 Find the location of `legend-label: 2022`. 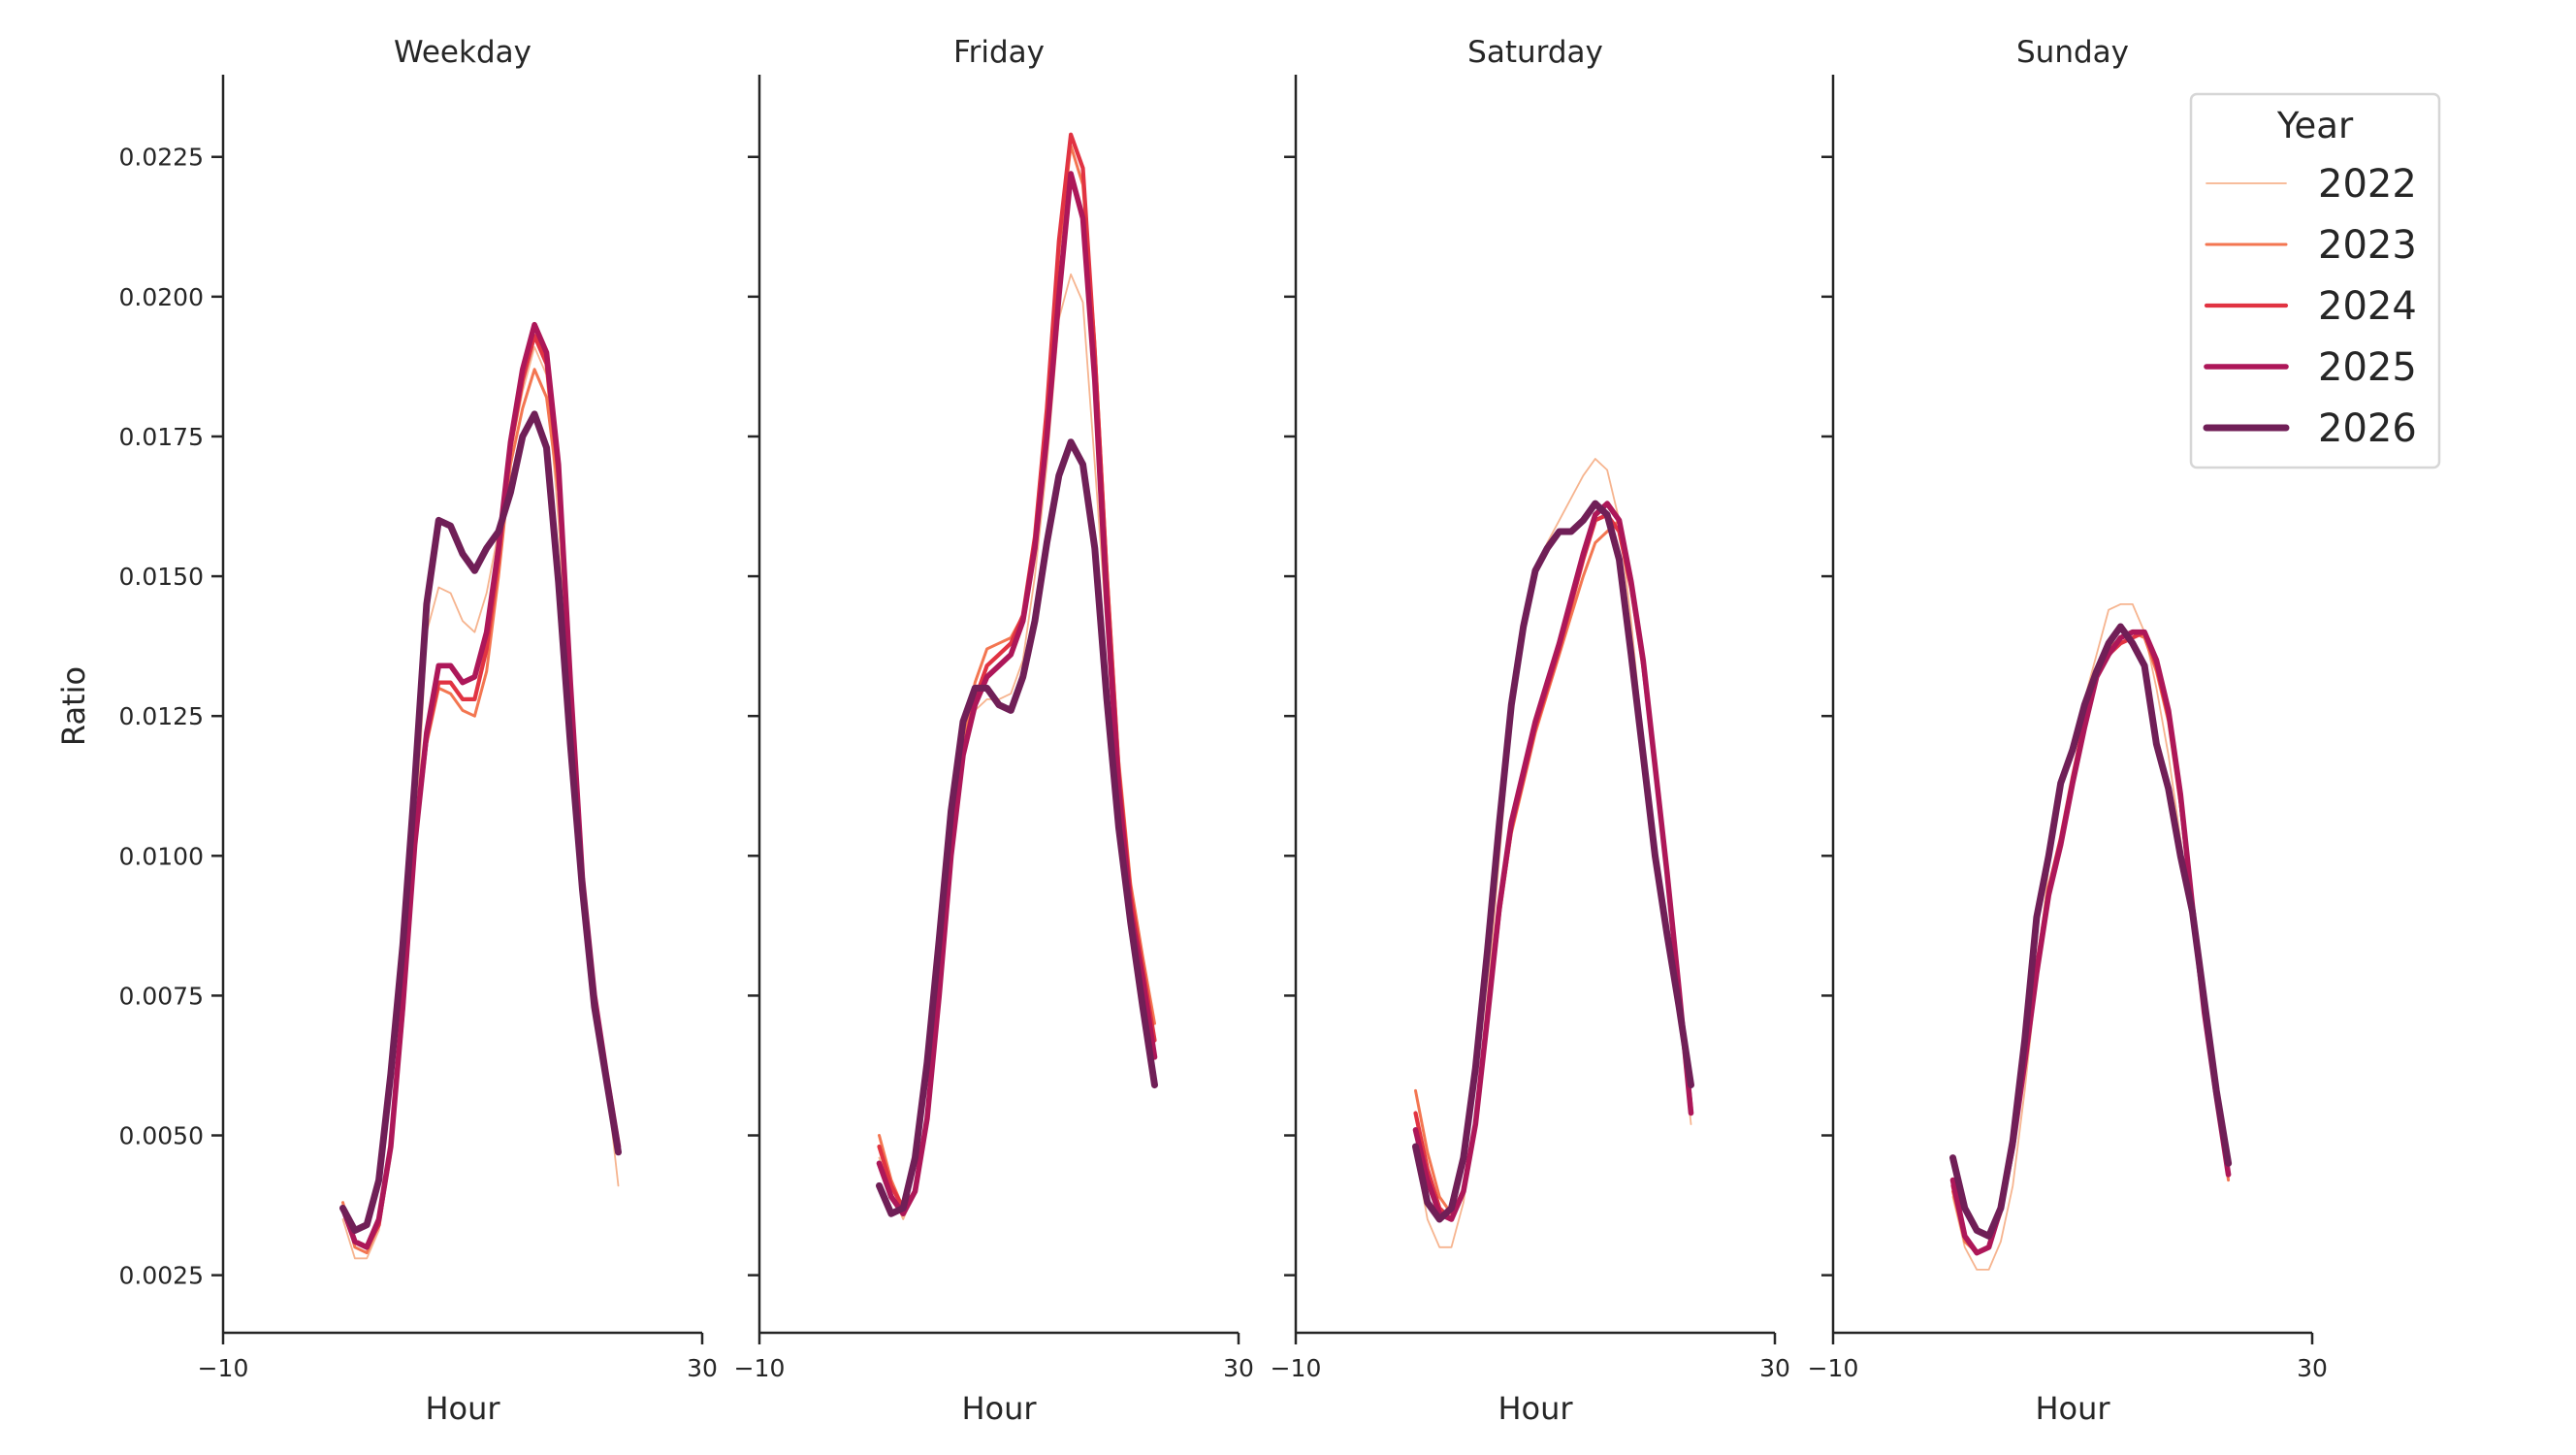

legend-label: 2022 is located at coordinates (2367, 184).